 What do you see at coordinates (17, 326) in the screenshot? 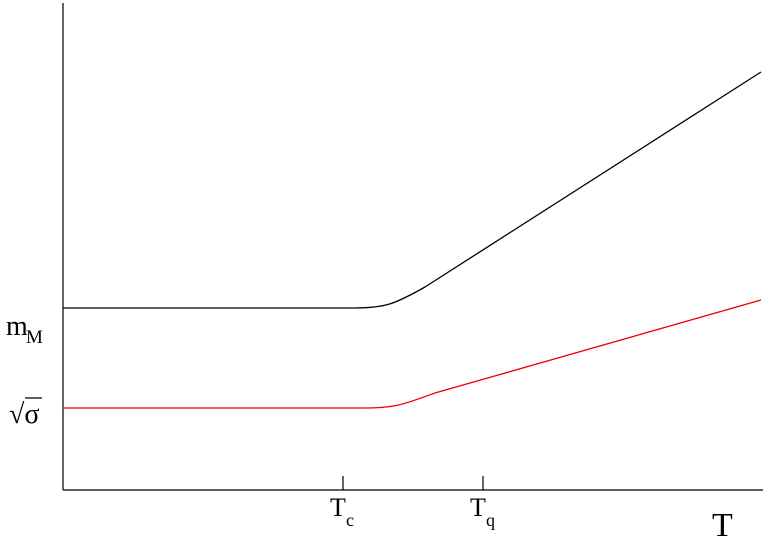
I see `mass-label: m` at bounding box center [17, 326].